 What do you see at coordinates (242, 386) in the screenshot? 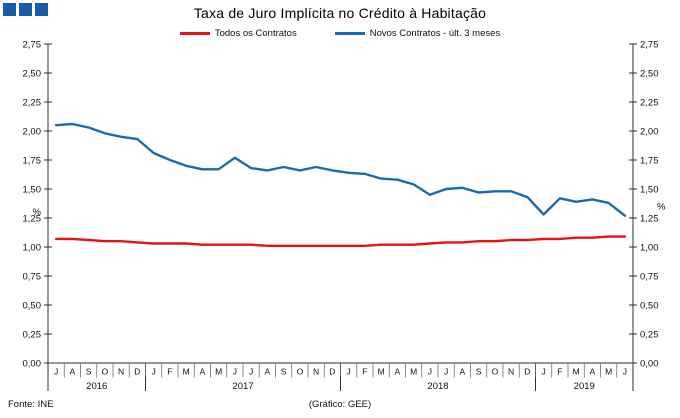
I see `svg-text: 2017` at bounding box center [242, 386].